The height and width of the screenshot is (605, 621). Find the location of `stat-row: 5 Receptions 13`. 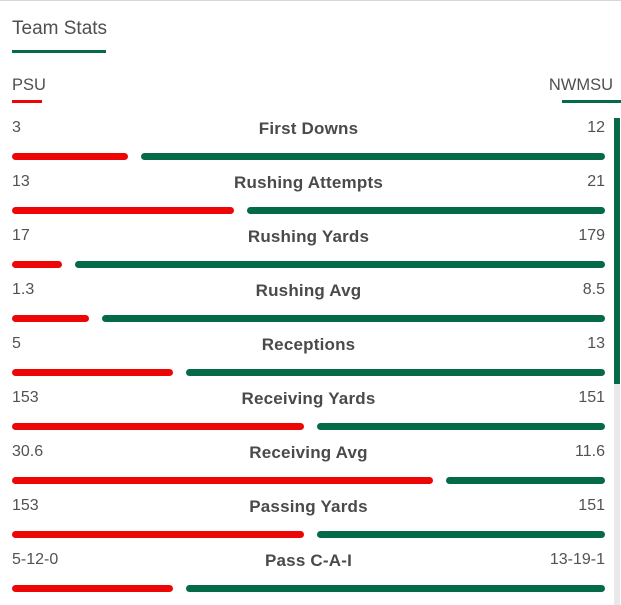

stat-row: 5 Receptions 13 is located at coordinates (310, 354).